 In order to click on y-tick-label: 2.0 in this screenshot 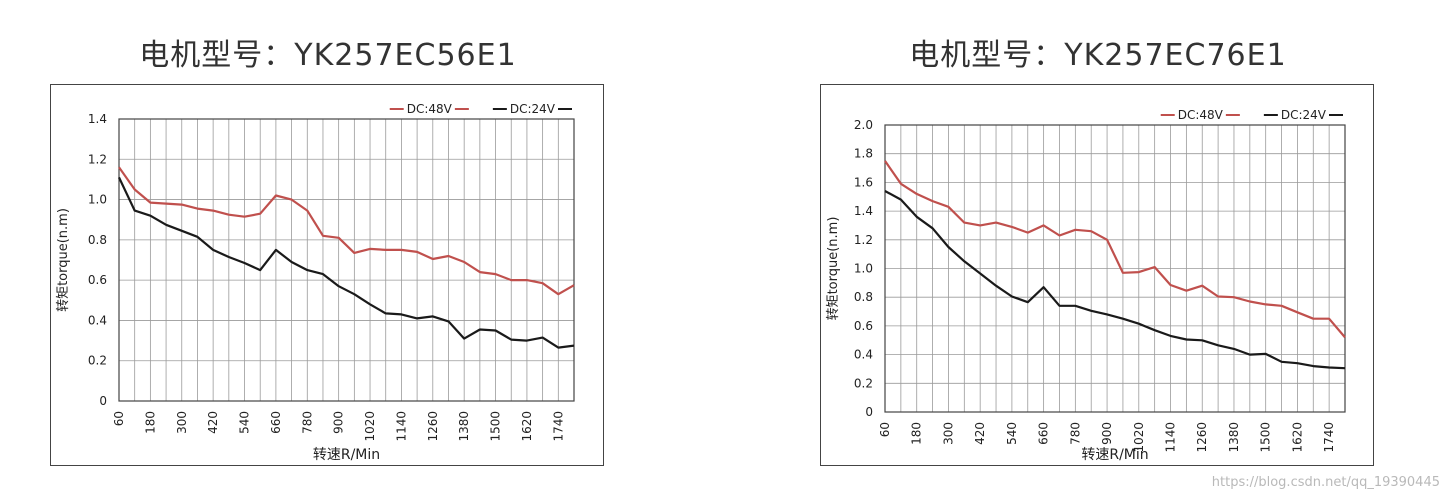, I will do `click(863, 125)`.